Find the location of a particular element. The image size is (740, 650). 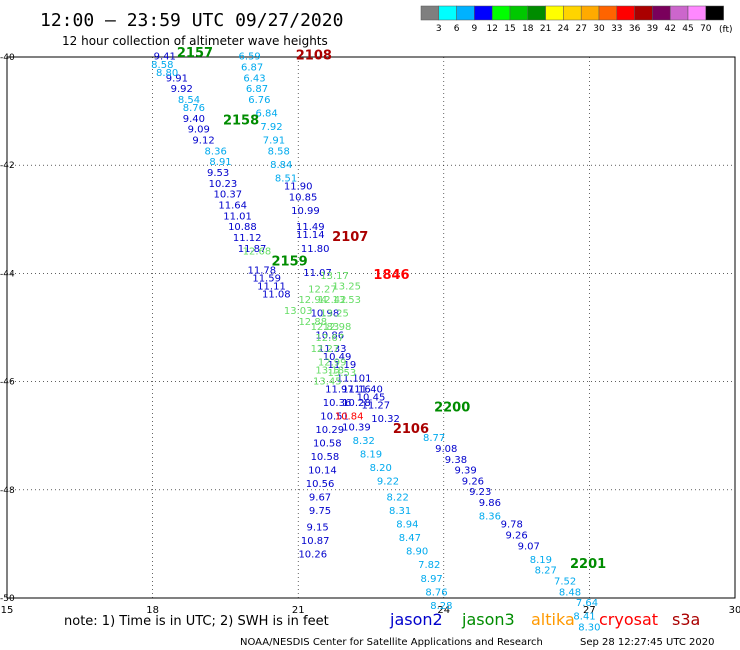

data-point-label: 9.22 is located at coordinates (388, 481).